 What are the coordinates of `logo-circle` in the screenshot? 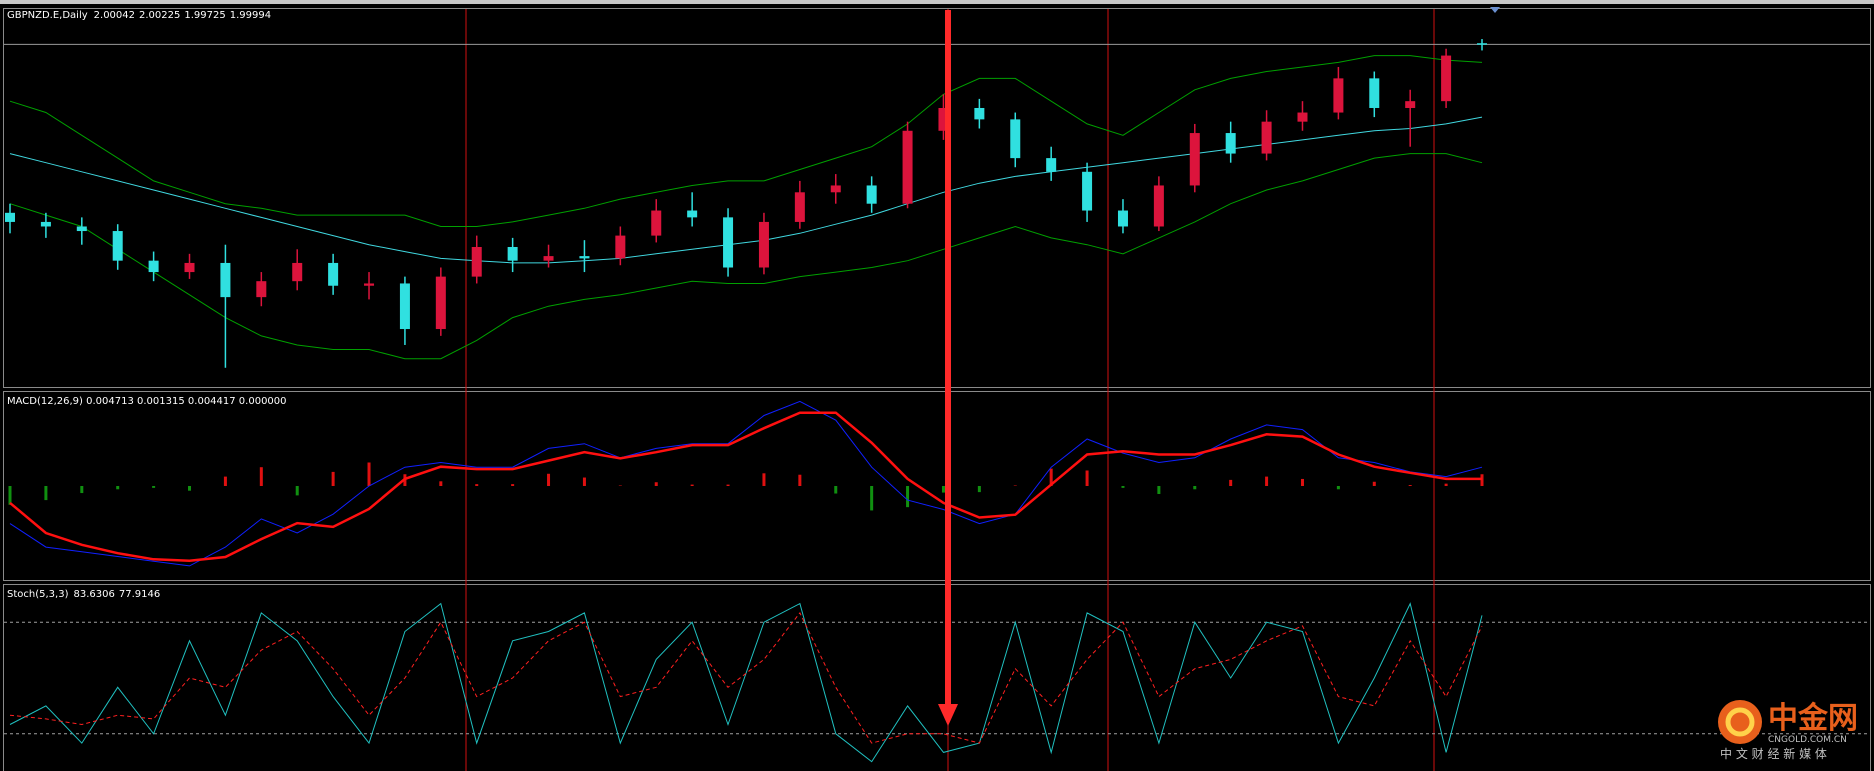 It's located at (1740, 722).